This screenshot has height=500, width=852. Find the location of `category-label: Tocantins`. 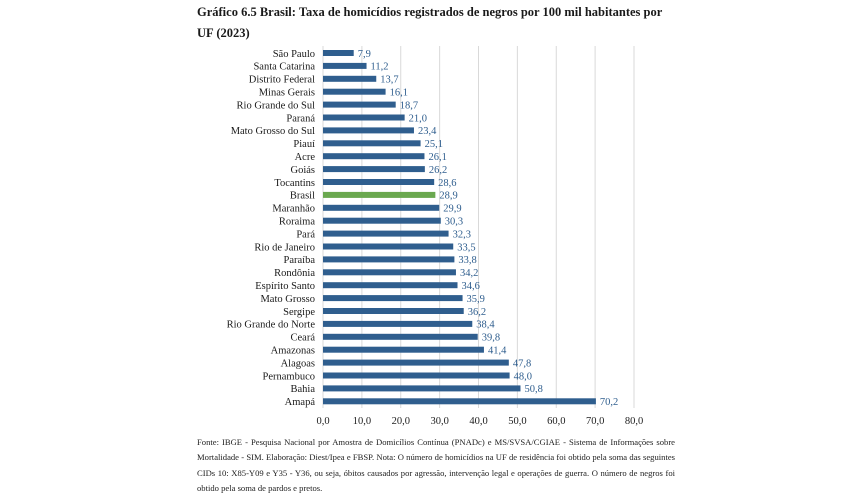

category-label: Tocantins is located at coordinates (294, 183).